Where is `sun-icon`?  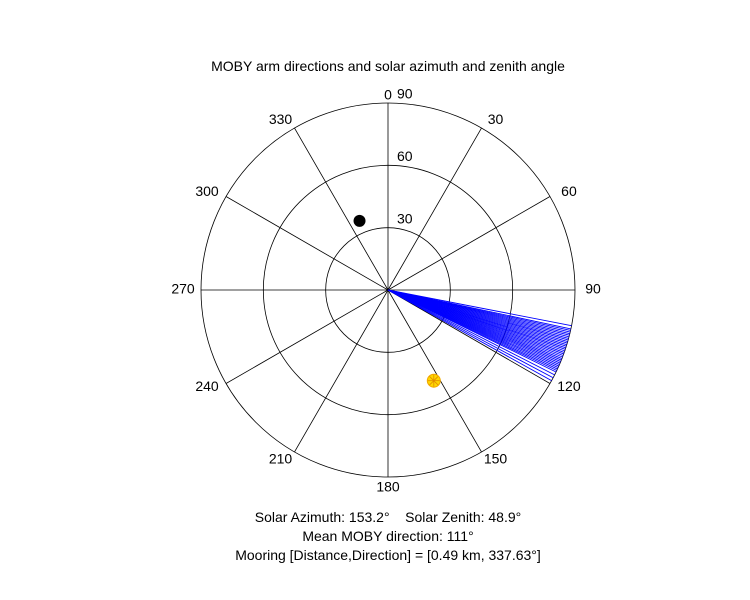
sun-icon is located at coordinates (433, 380).